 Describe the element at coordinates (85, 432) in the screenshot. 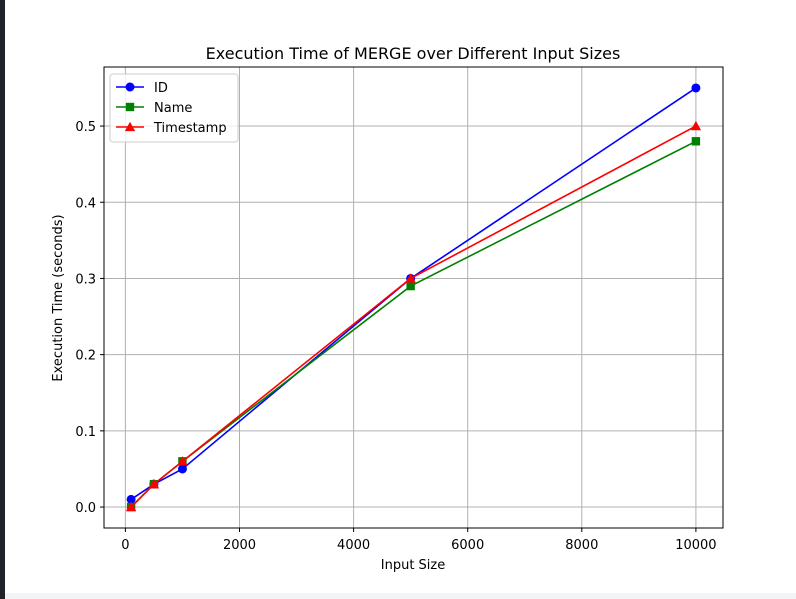

I see `y-tick-label: 0.1` at that location.